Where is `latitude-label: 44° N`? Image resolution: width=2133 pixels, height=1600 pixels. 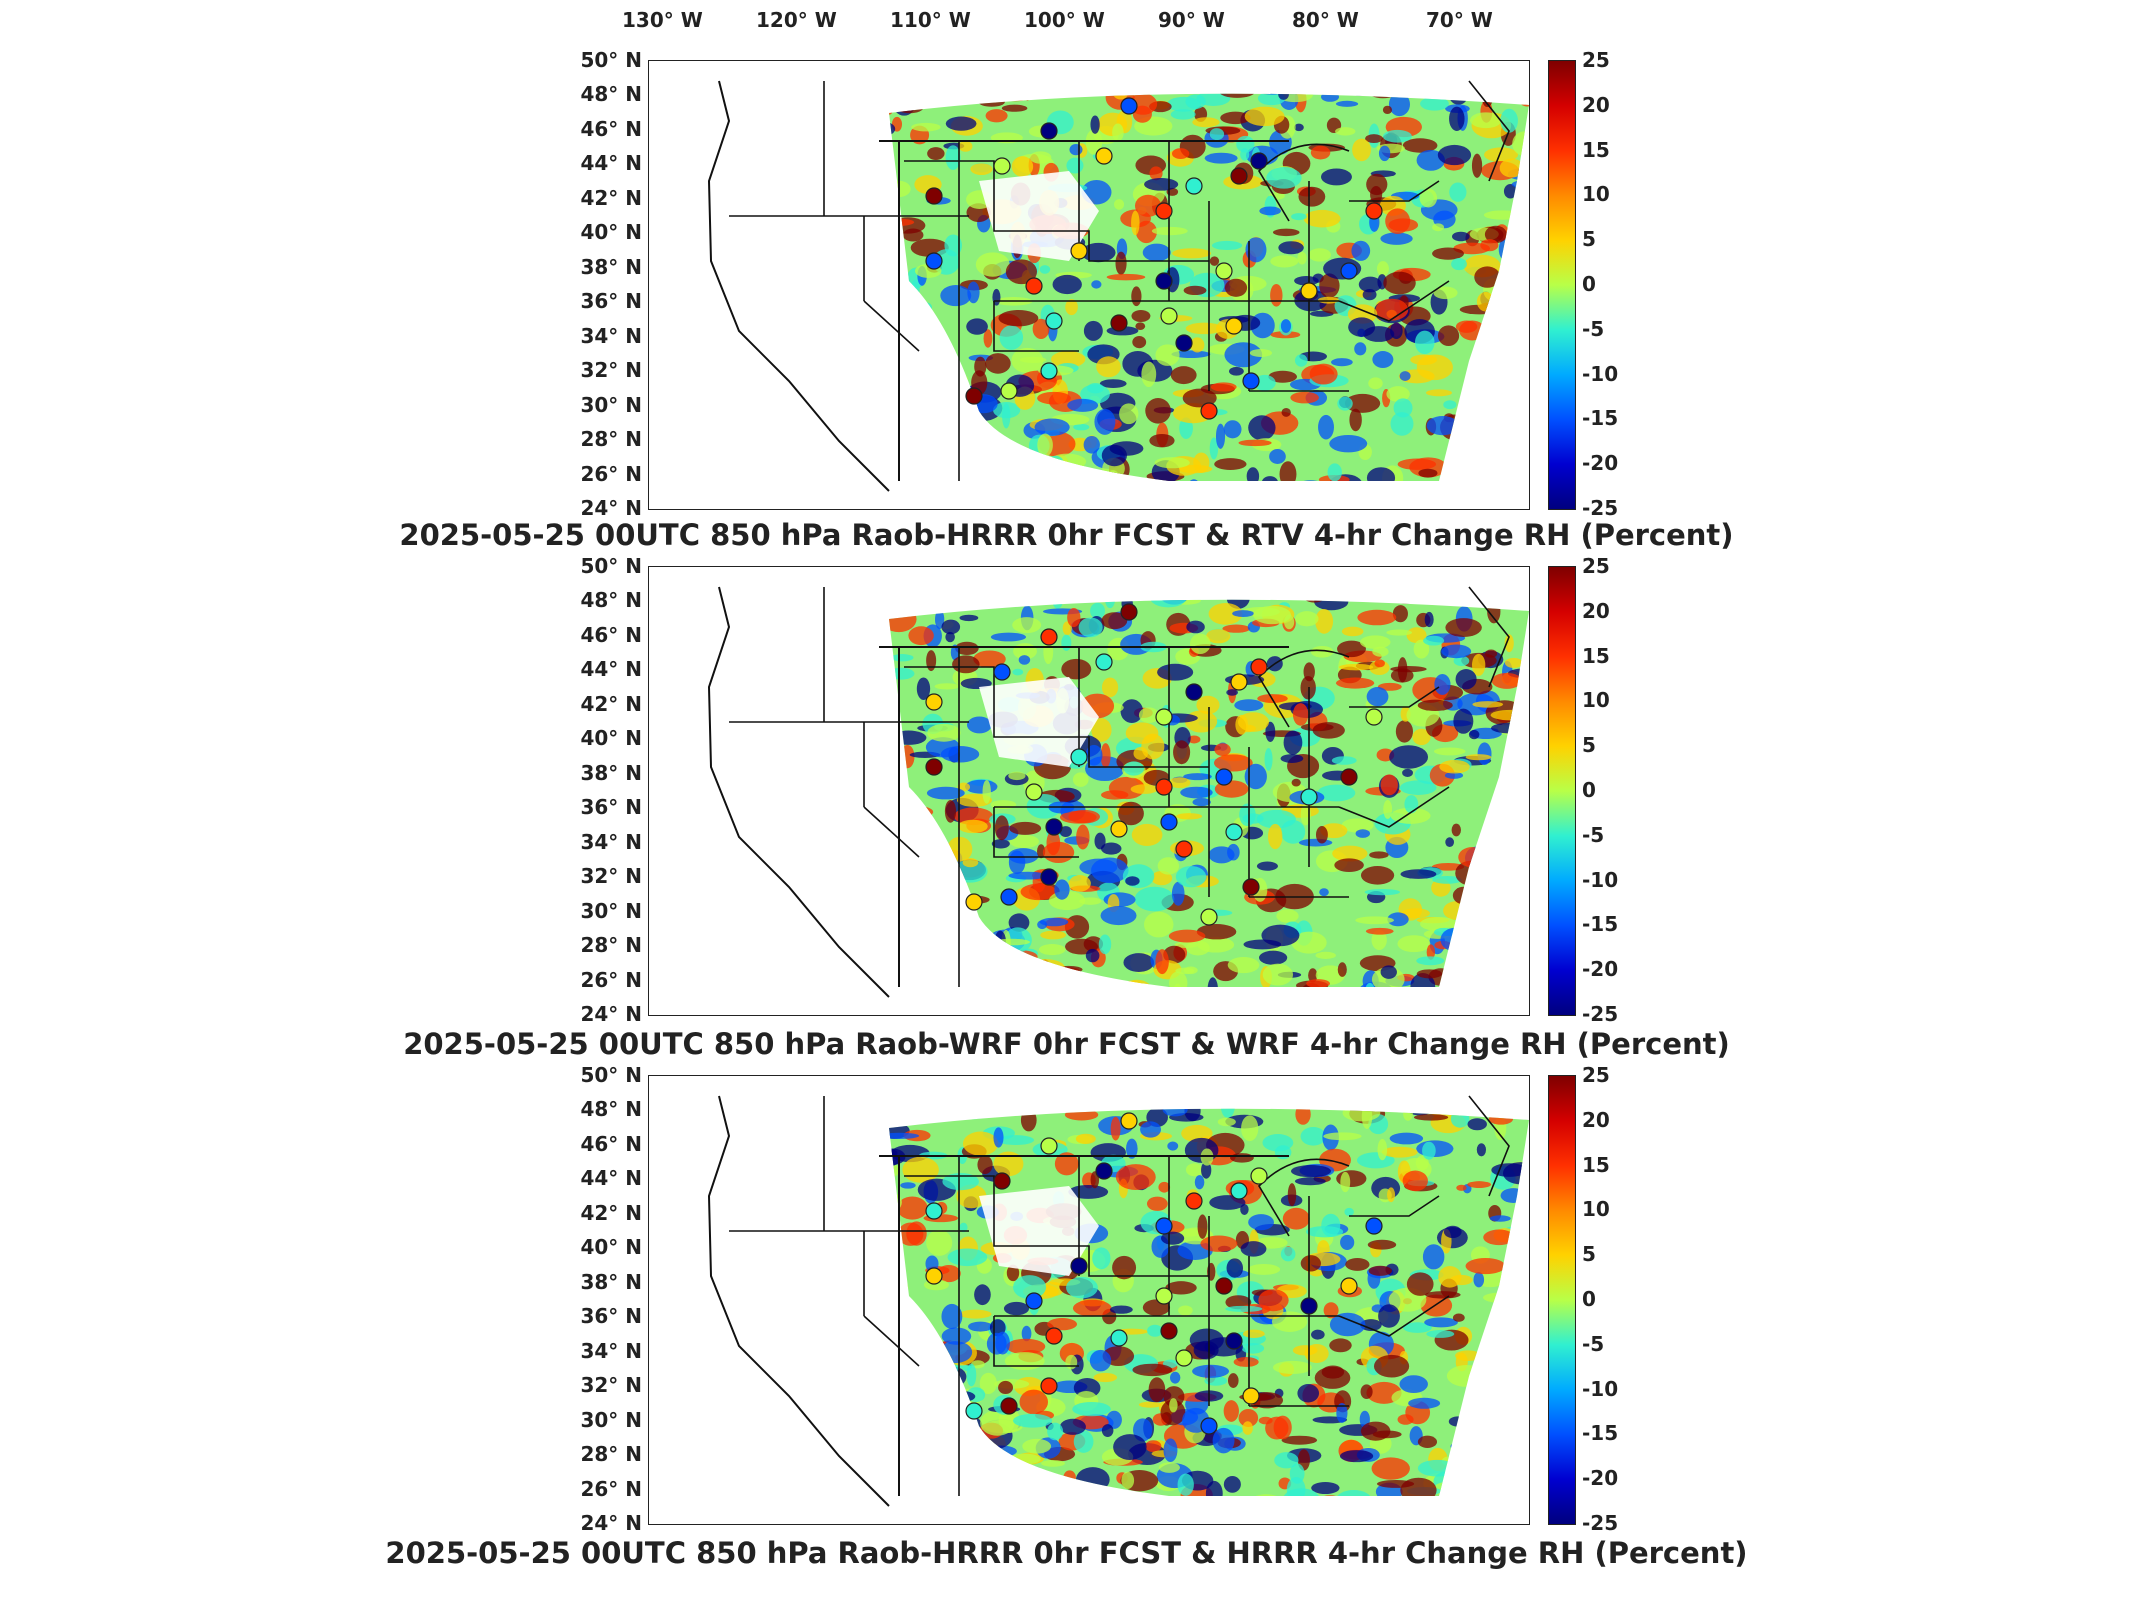
latitude-label: 44° N is located at coordinates (611, 1178).